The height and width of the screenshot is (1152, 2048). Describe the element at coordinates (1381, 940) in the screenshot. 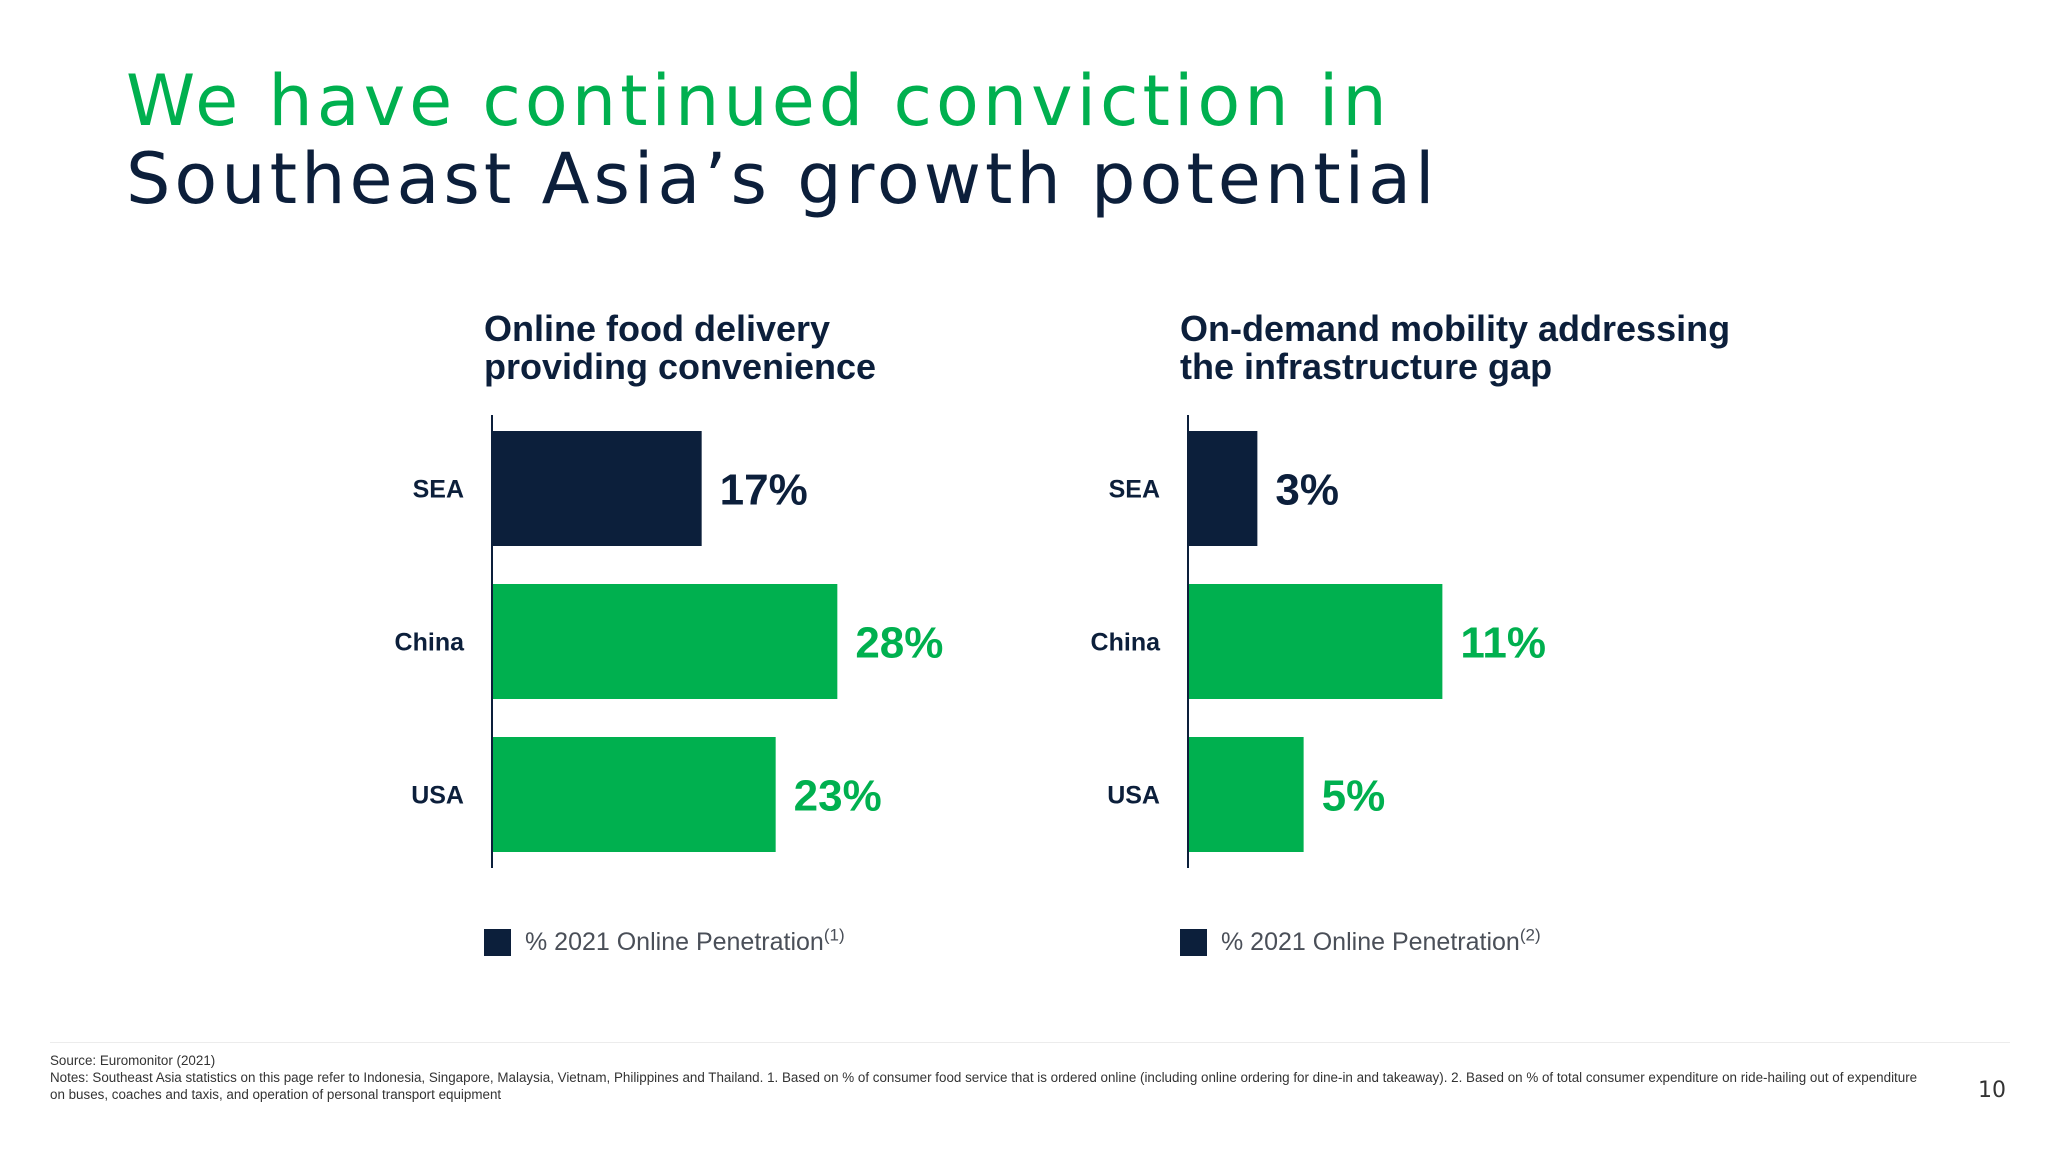

I see `legend-label: % 2021 Online Penetration(2)` at that location.